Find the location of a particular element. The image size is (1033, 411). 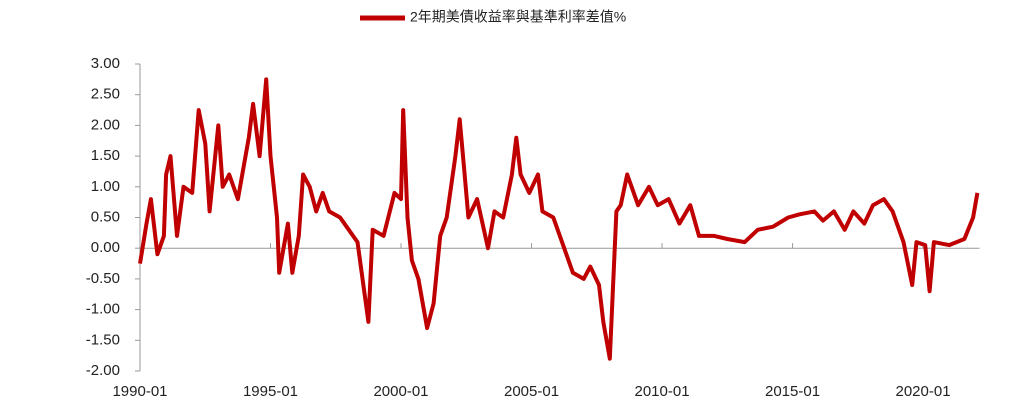

x-tick-label: 2015-01 is located at coordinates (792, 391).